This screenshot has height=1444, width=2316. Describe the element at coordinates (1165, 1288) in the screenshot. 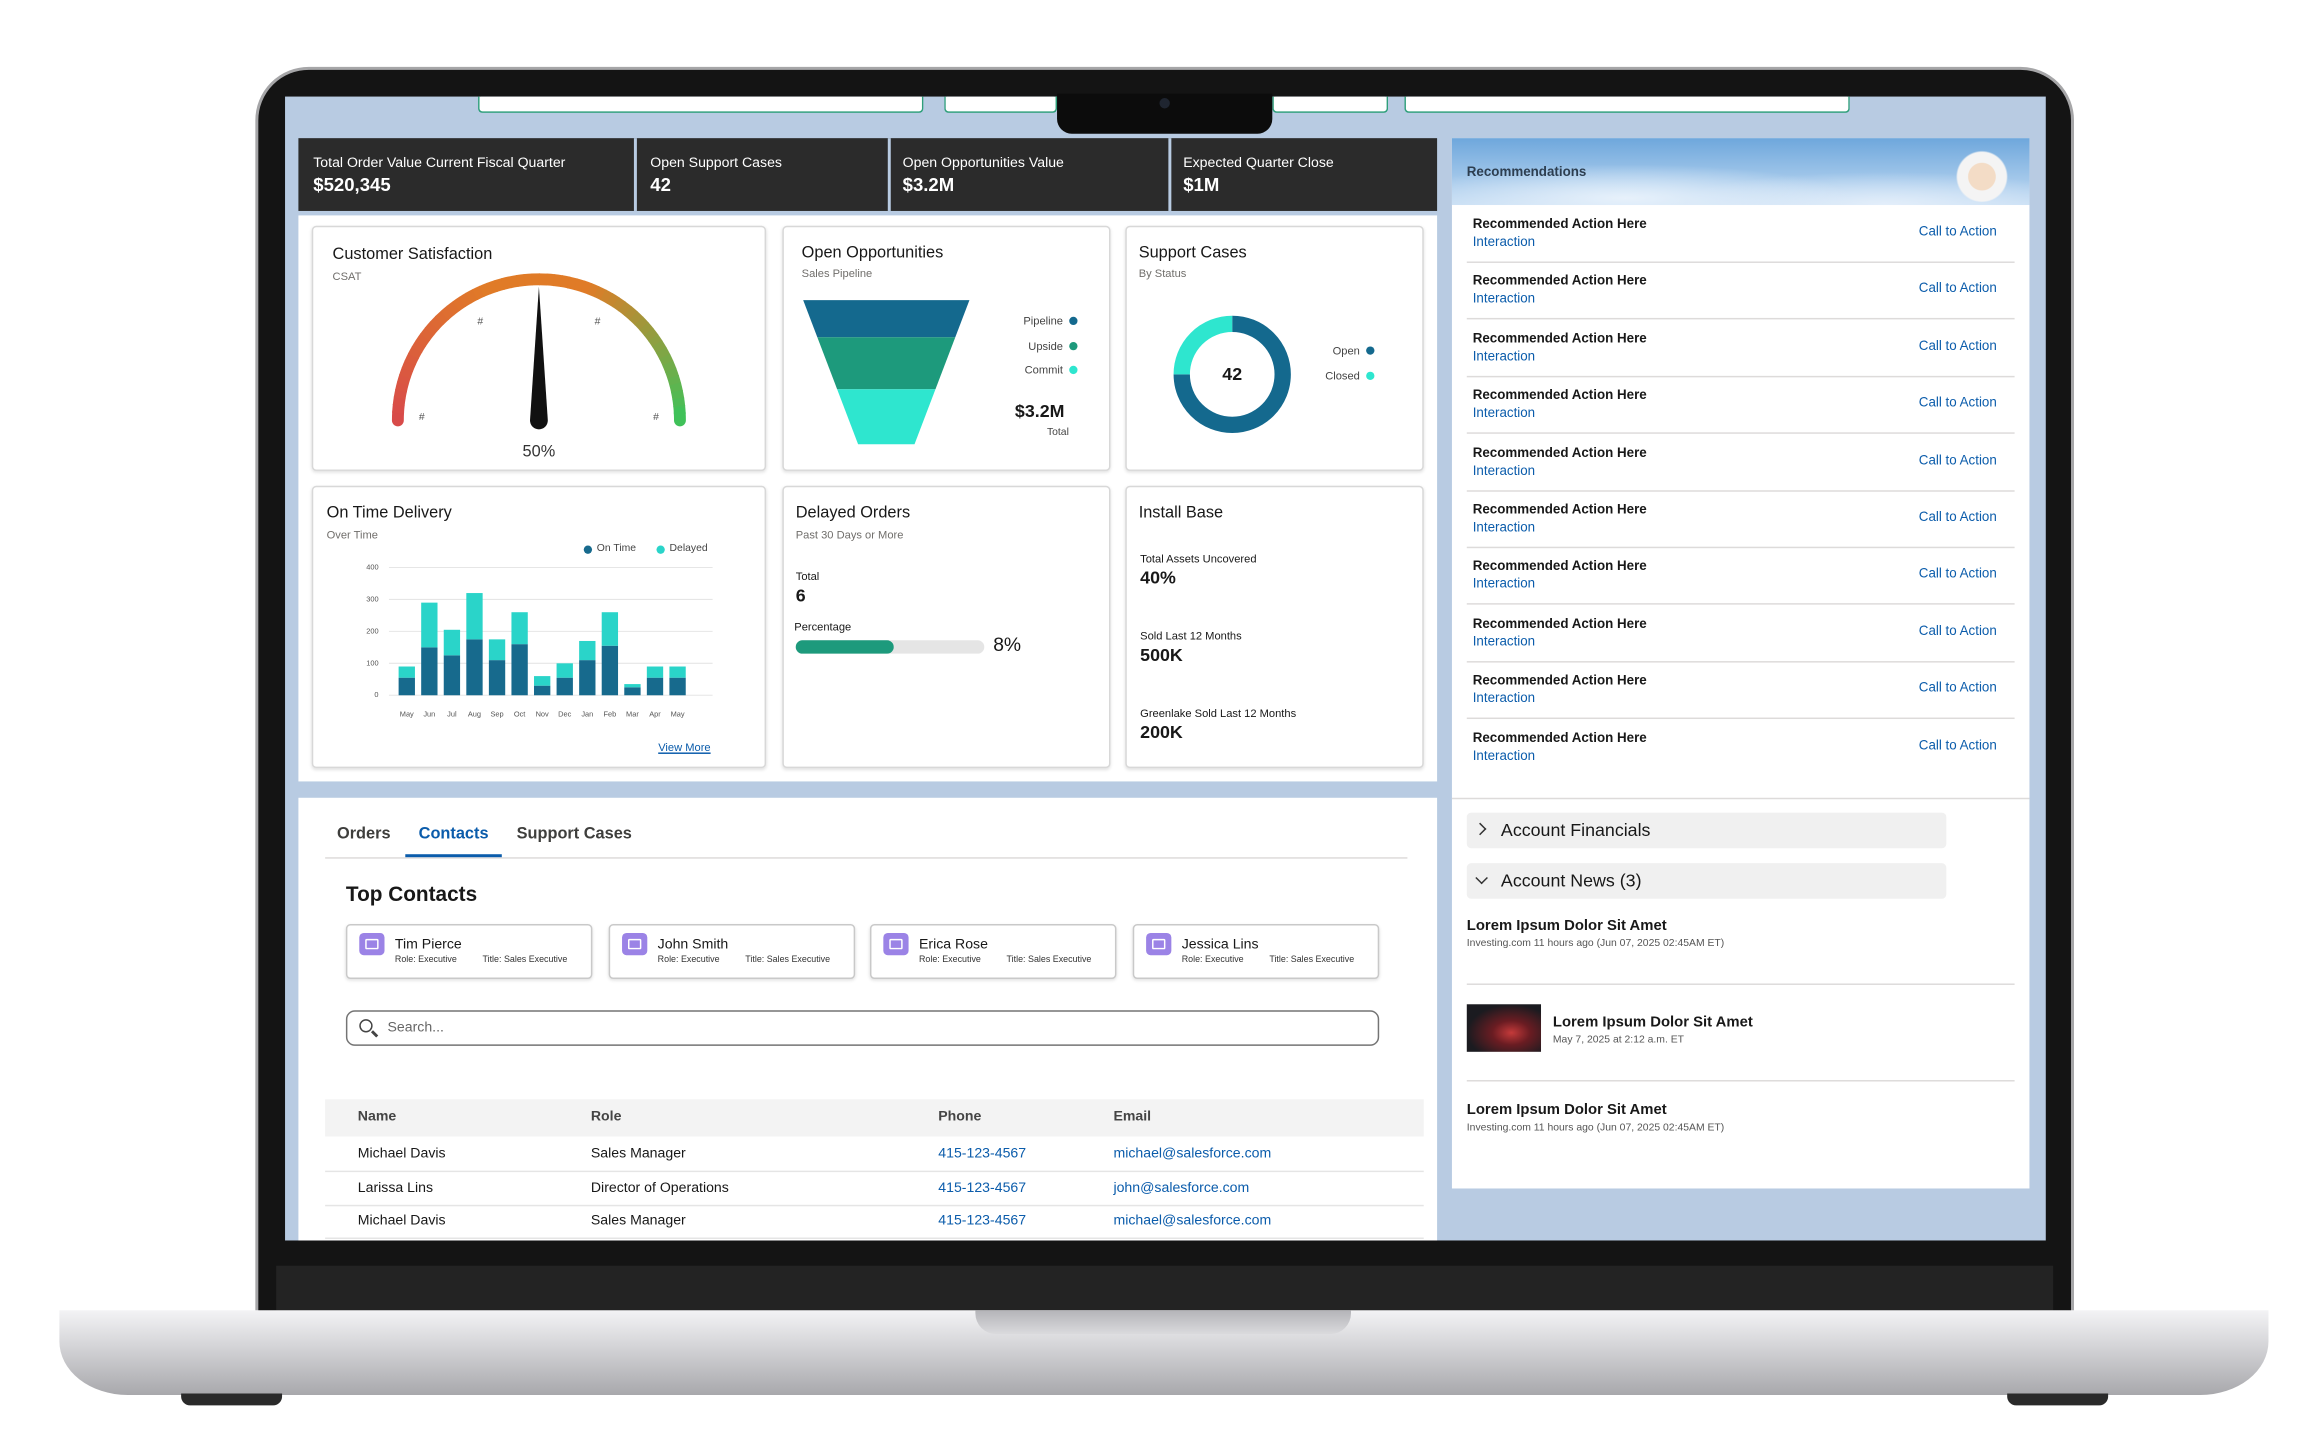

I see `hinge` at that location.